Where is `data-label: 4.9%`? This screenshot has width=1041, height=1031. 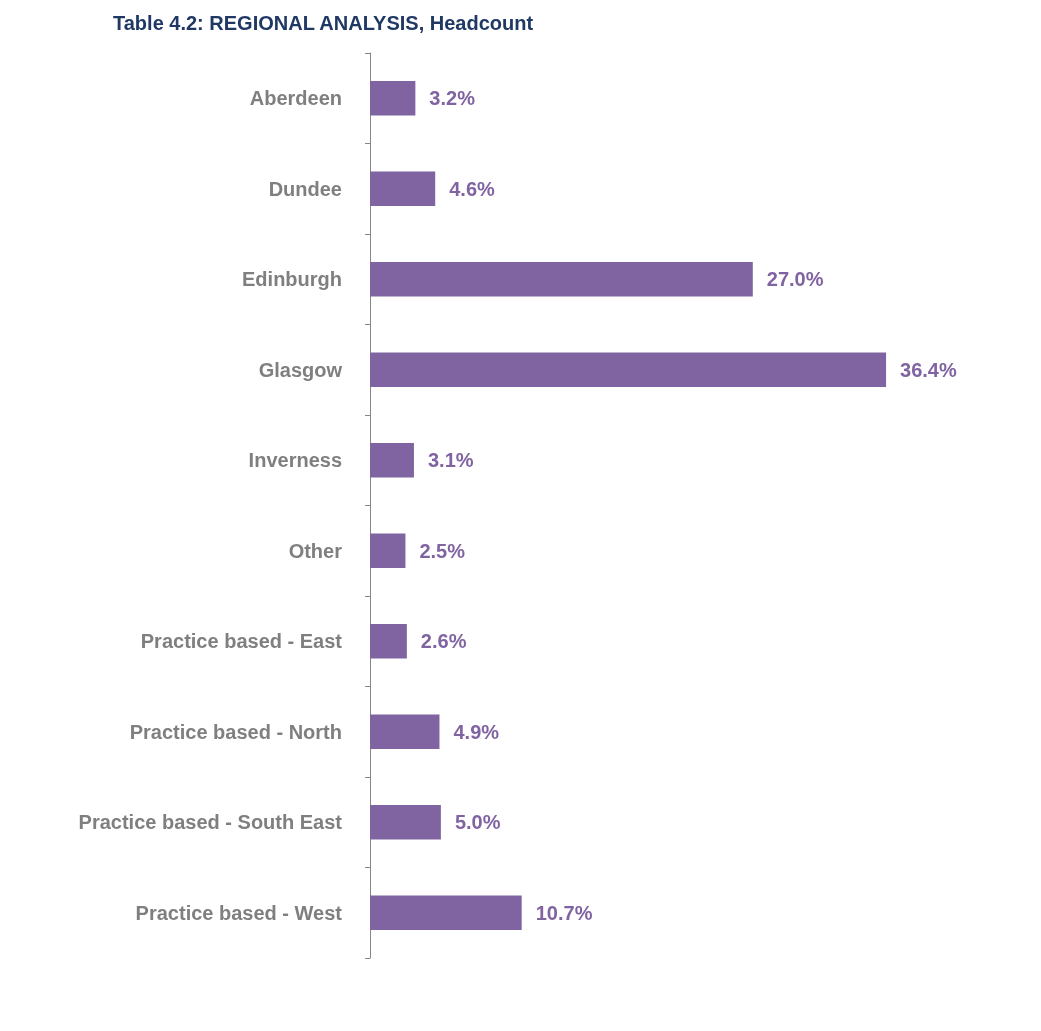 data-label: 4.9% is located at coordinates (476, 731).